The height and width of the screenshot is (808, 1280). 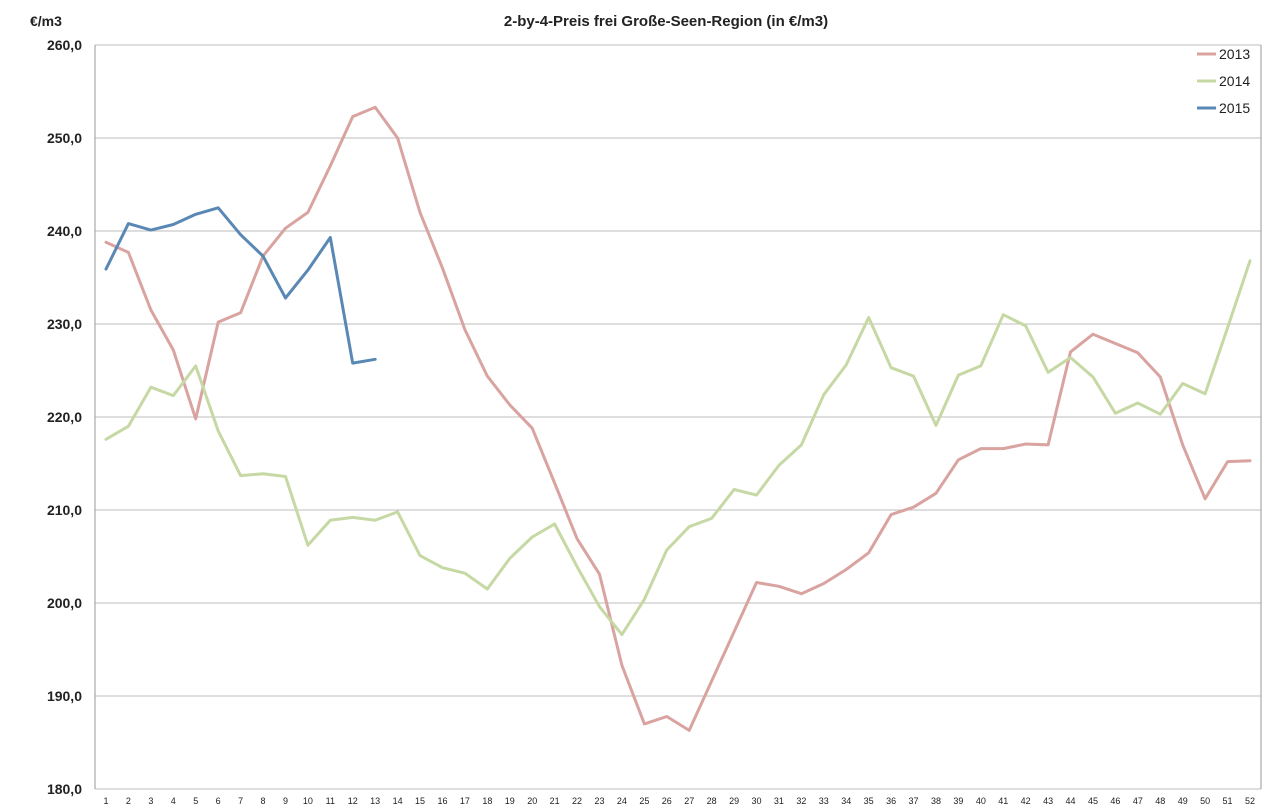 I want to click on x-tick-label: 34, so click(x=846, y=801).